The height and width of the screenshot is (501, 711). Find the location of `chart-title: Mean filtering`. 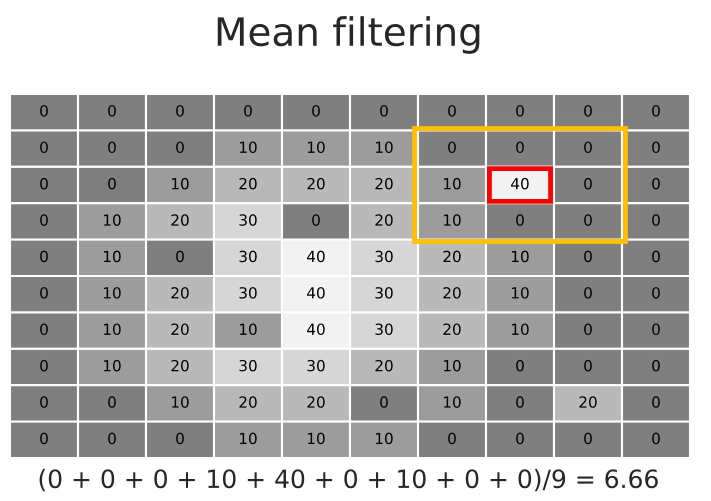

chart-title: Mean filtering is located at coordinates (349, 35).